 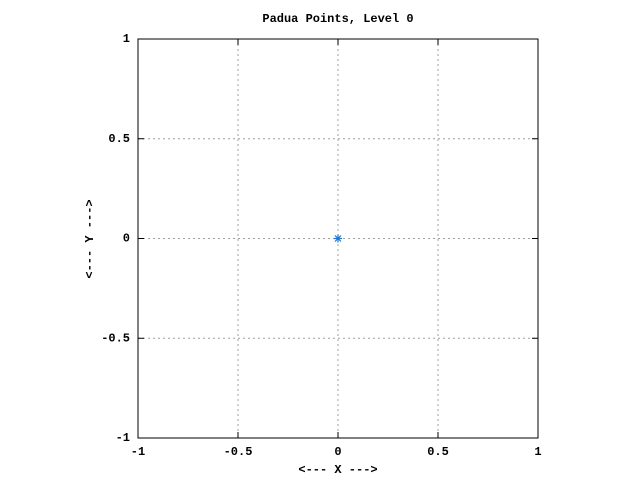 What do you see at coordinates (123, 438) in the screenshot?
I see `y-tick-label: -1` at bounding box center [123, 438].